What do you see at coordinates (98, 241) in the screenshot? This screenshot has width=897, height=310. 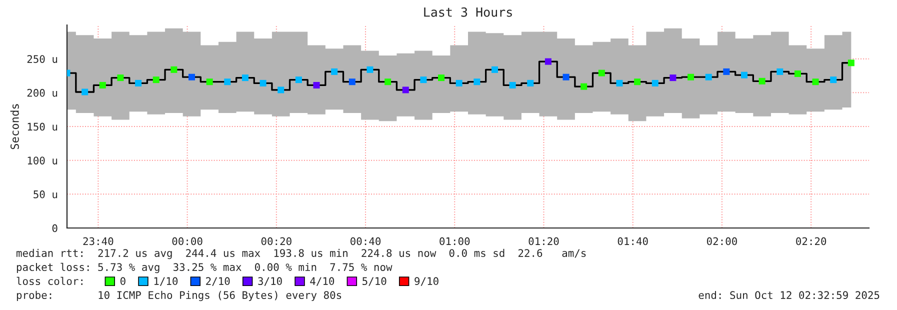 I see `x-tick-label: 23:40` at bounding box center [98, 241].